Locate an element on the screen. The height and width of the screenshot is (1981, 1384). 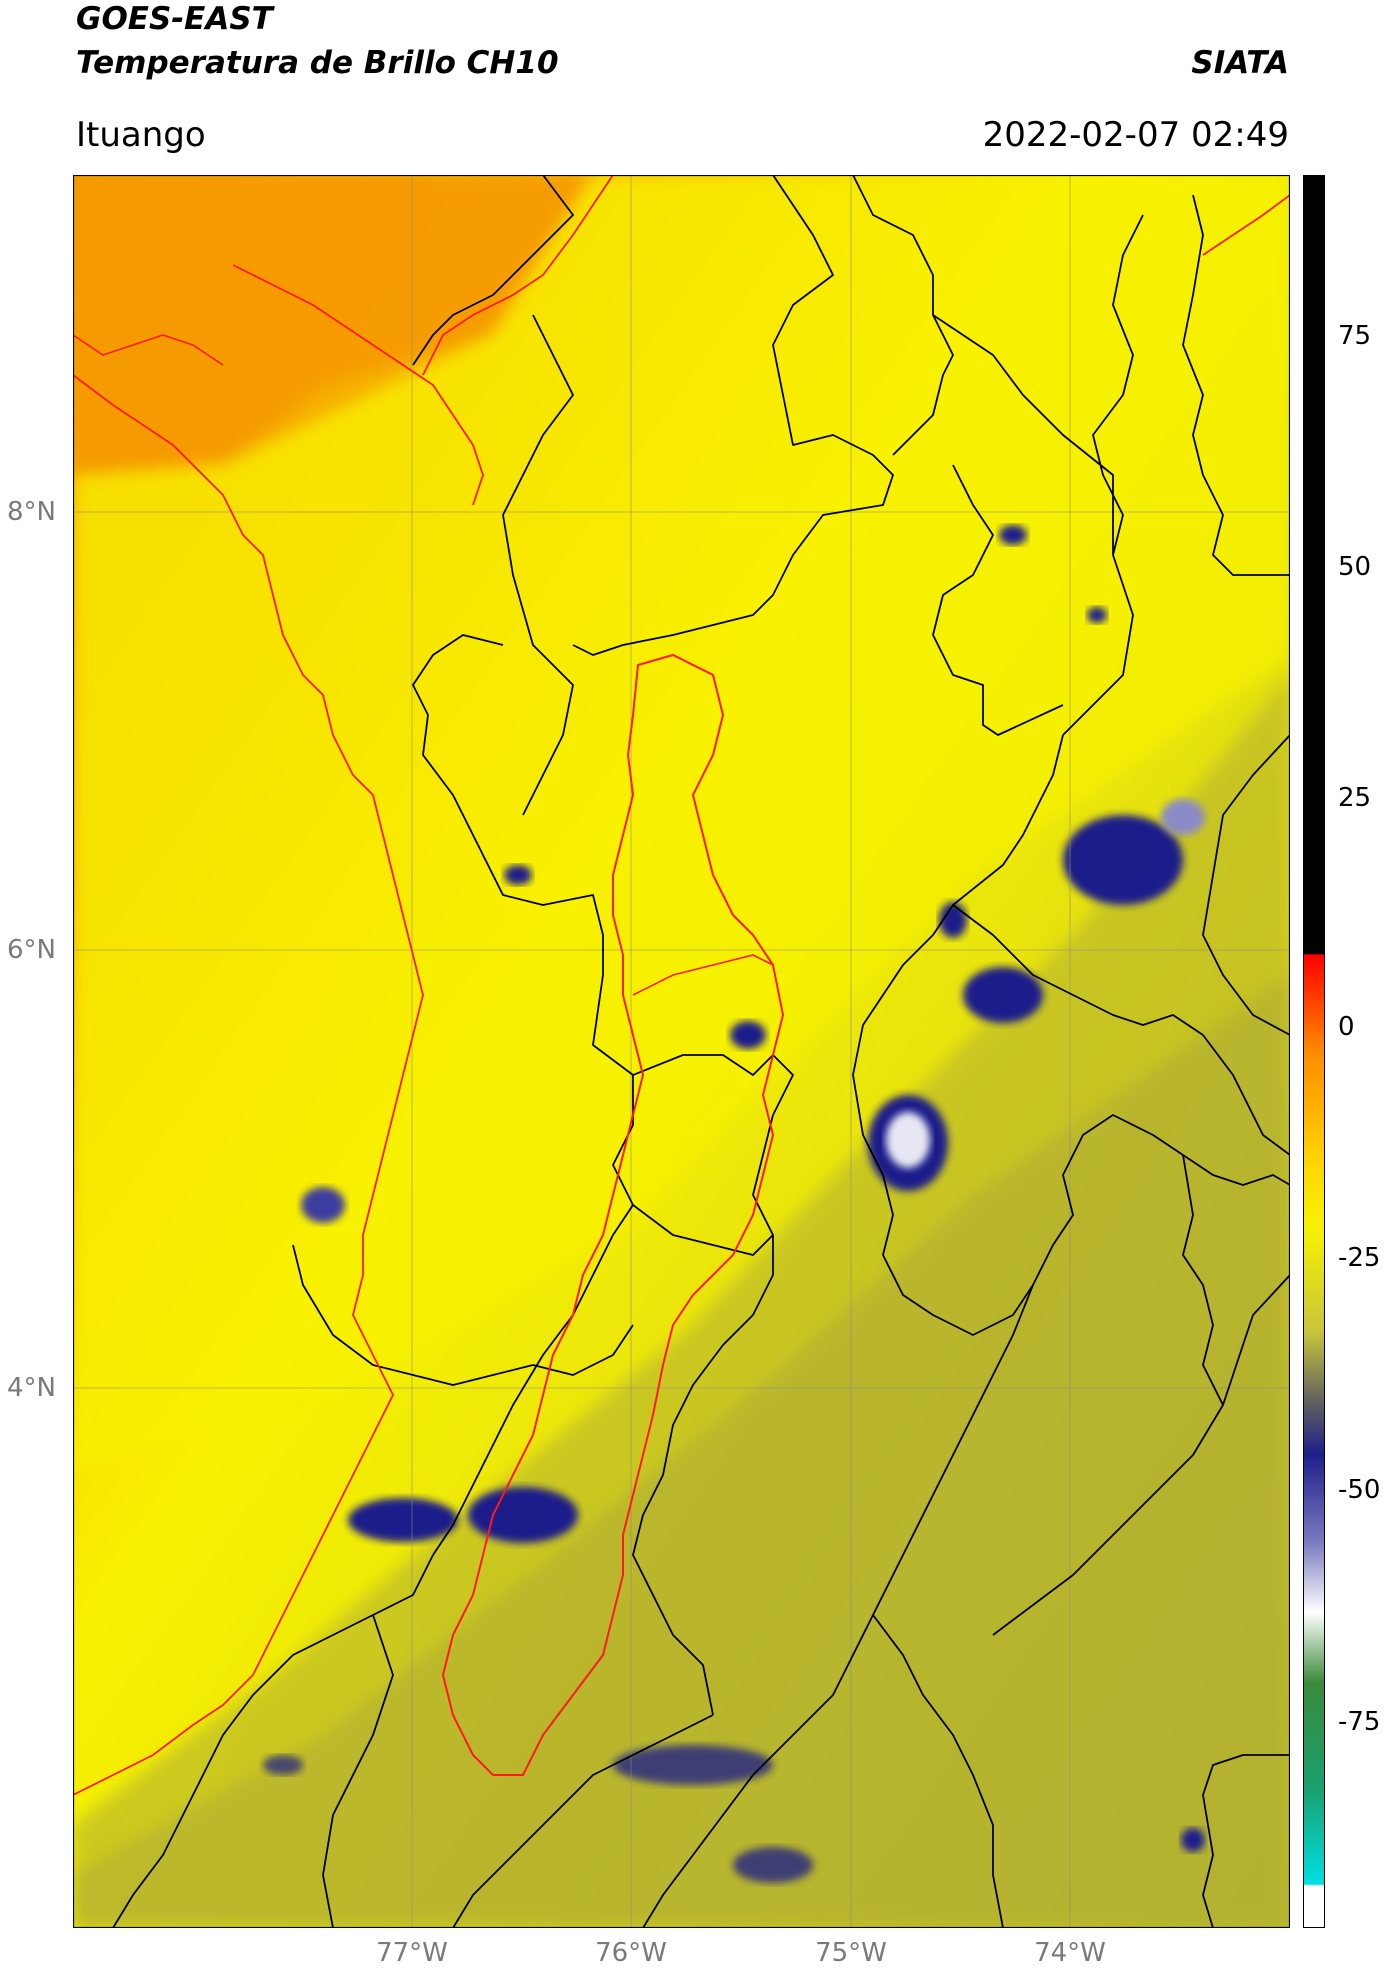
colorbar-gradient is located at coordinates (1314, 1051).